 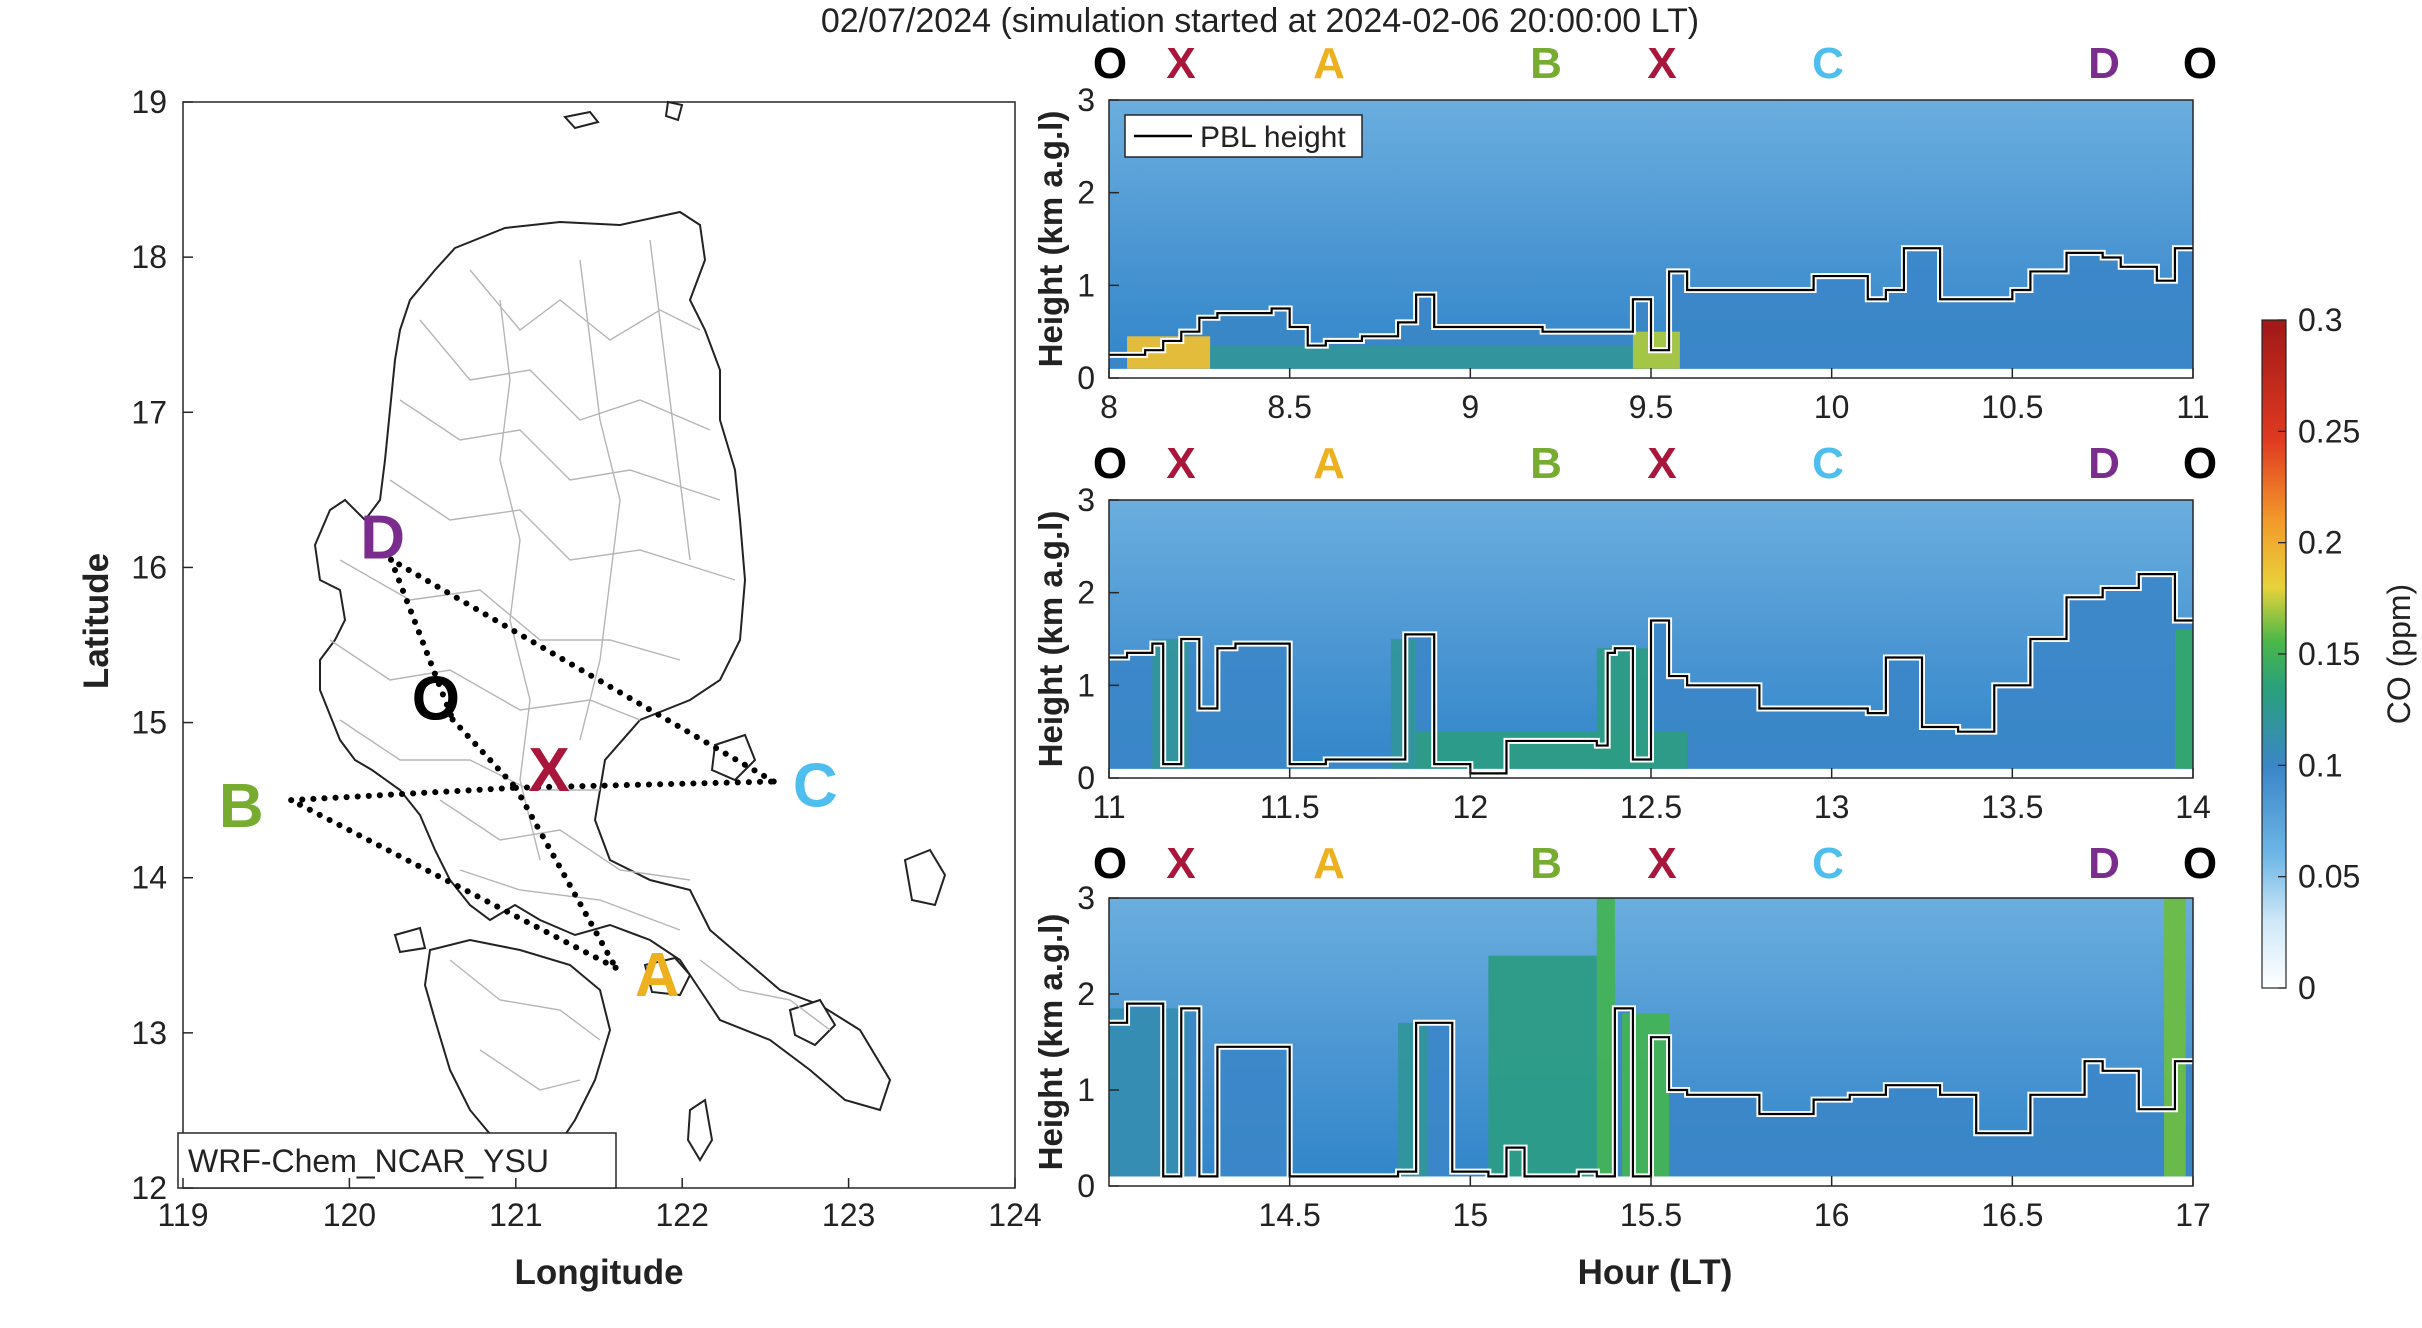 What do you see at coordinates (241, 806) in the screenshot?
I see `site-label-b: B` at bounding box center [241, 806].